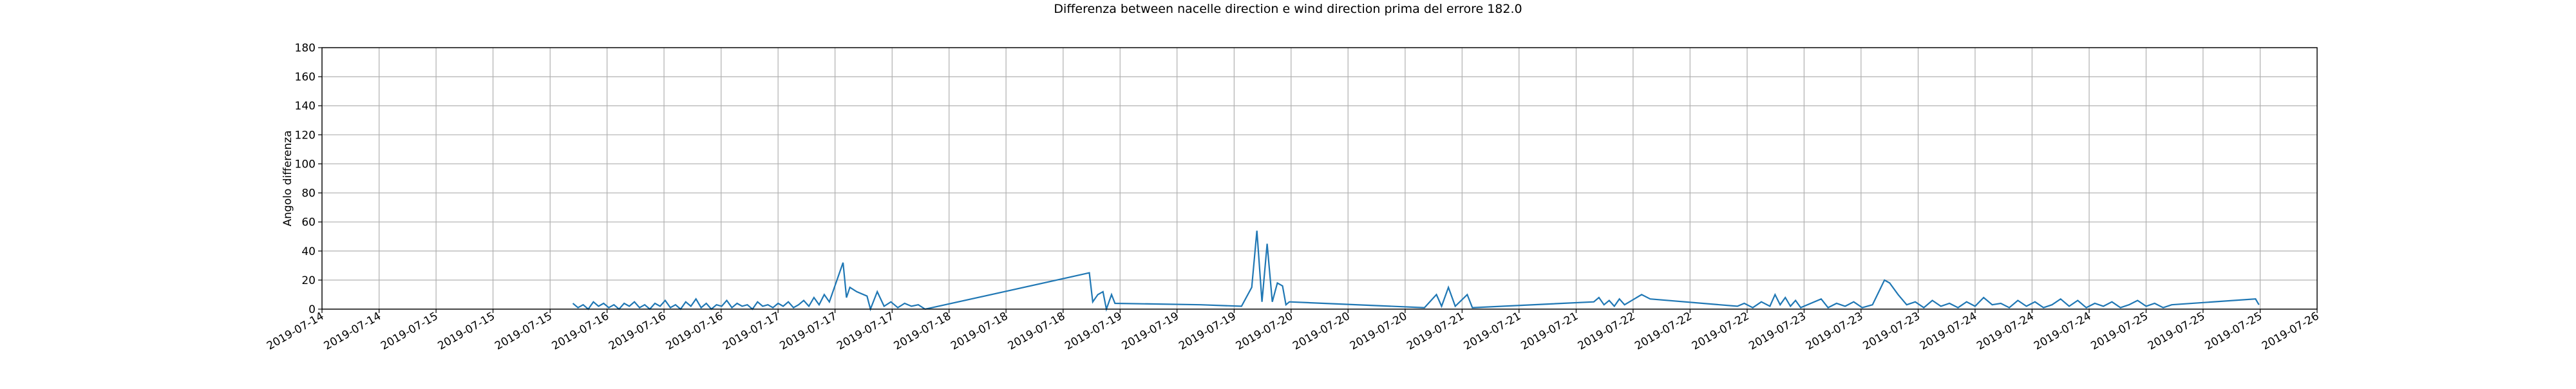 Image resolution: width=2576 pixels, height=389 pixels. What do you see at coordinates (305, 106) in the screenshot?
I see `y-tick-label: 140` at bounding box center [305, 106].